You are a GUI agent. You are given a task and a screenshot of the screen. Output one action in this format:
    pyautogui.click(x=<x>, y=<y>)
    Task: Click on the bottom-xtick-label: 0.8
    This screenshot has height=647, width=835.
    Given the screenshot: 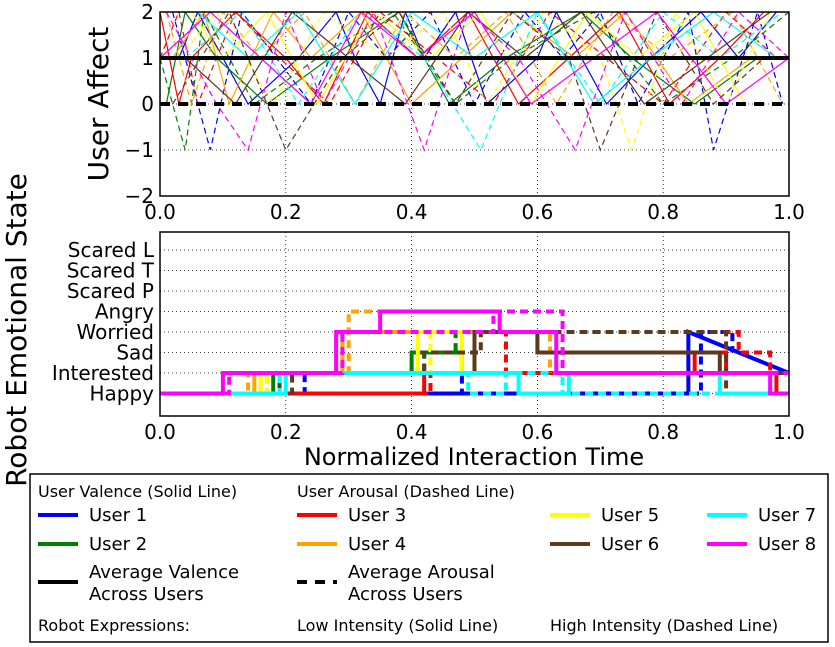 What is the action you would take?
    pyautogui.click(x=663, y=432)
    